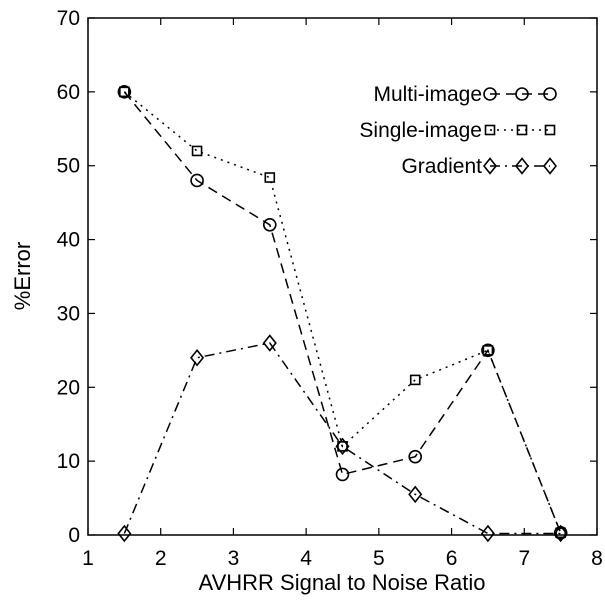 The width and height of the screenshot is (605, 604). What do you see at coordinates (22, 276) in the screenshot?
I see `y-axis-label: %Error` at bounding box center [22, 276].